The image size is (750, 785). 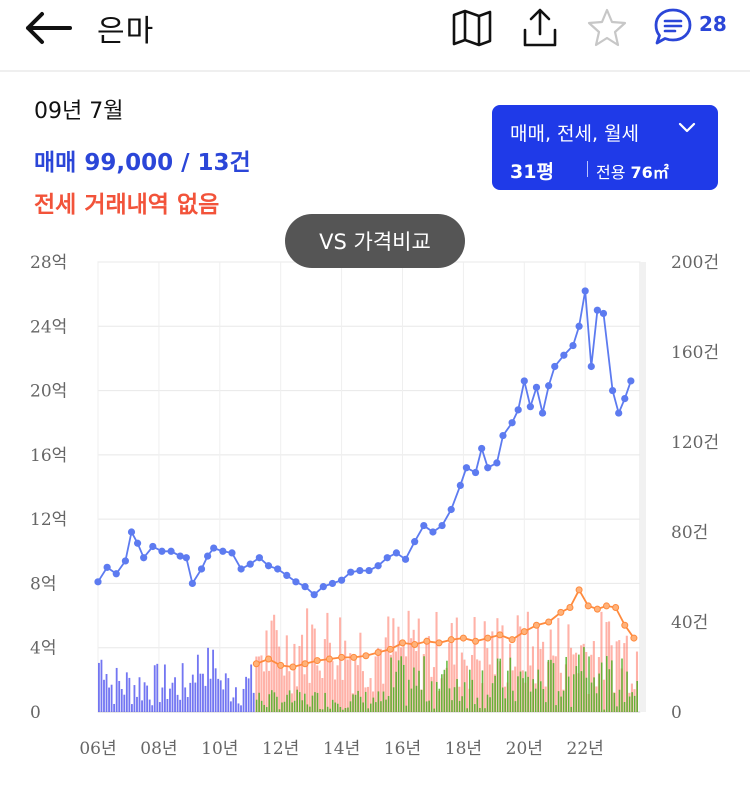 What do you see at coordinates (463, 749) in the screenshot?
I see `x-tick-label: 18년` at bounding box center [463, 749].